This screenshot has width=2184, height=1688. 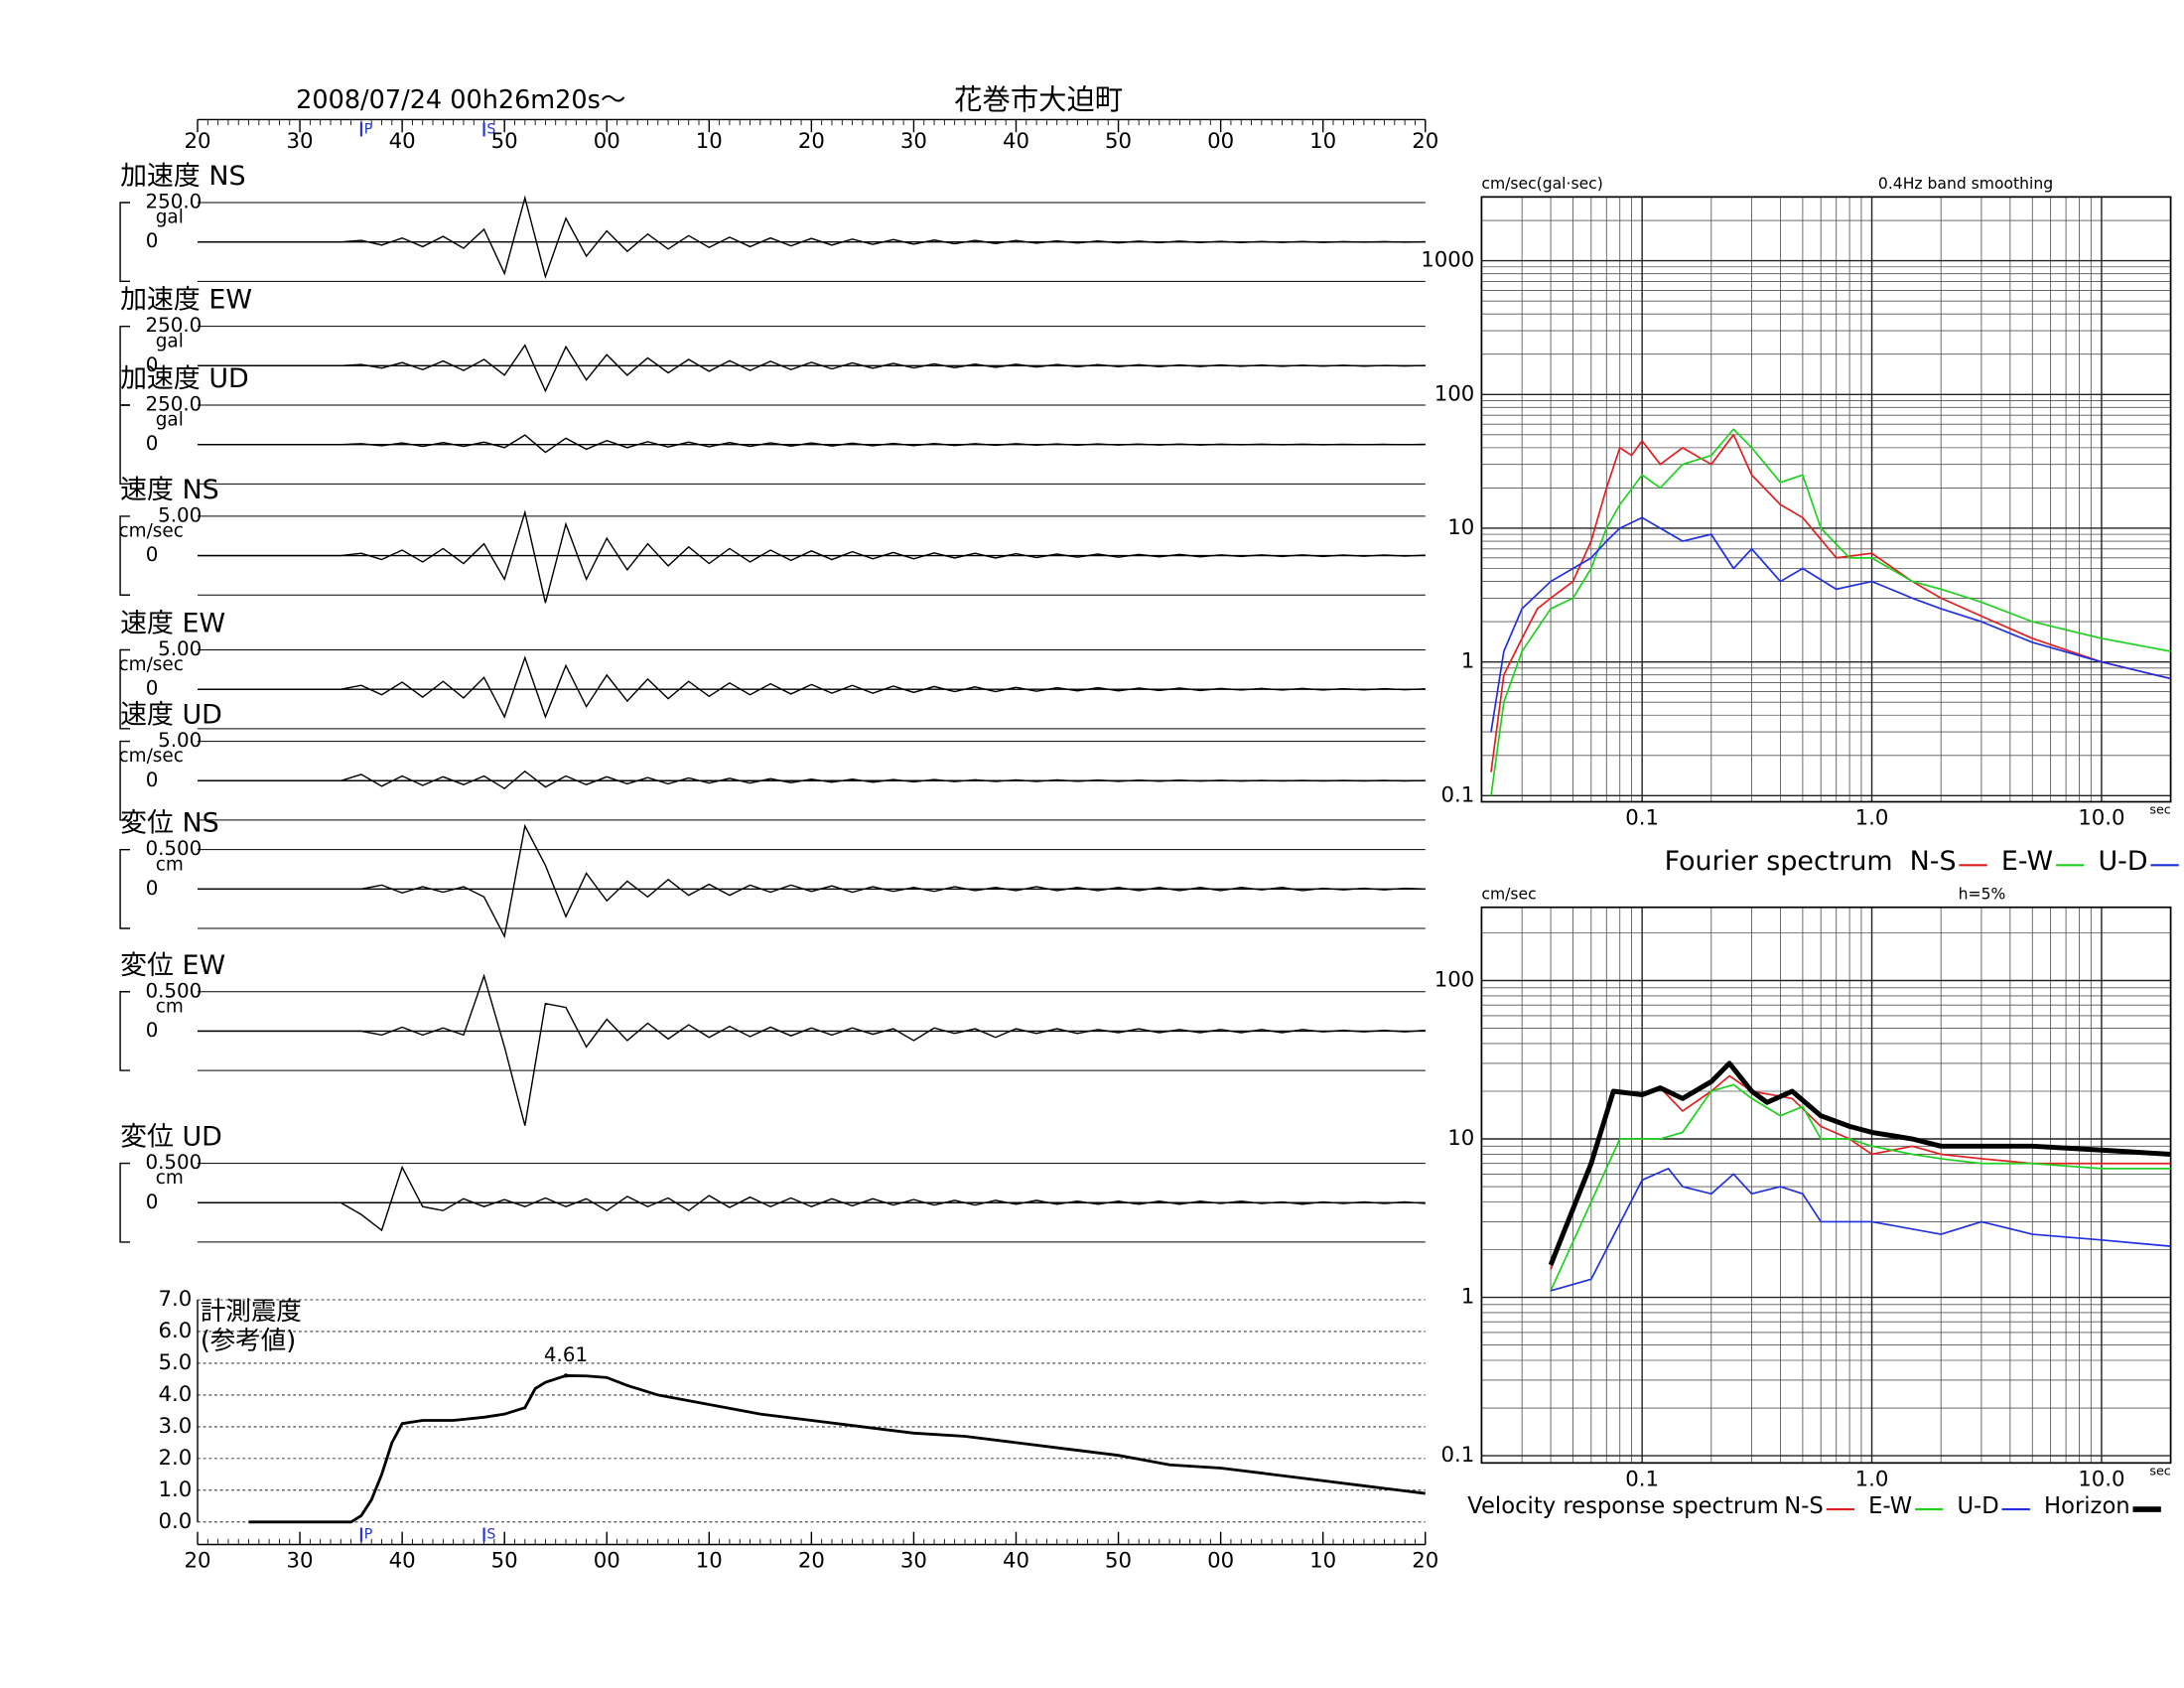 What do you see at coordinates (2160, 810) in the screenshot?
I see `x-unit: sec` at bounding box center [2160, 810].